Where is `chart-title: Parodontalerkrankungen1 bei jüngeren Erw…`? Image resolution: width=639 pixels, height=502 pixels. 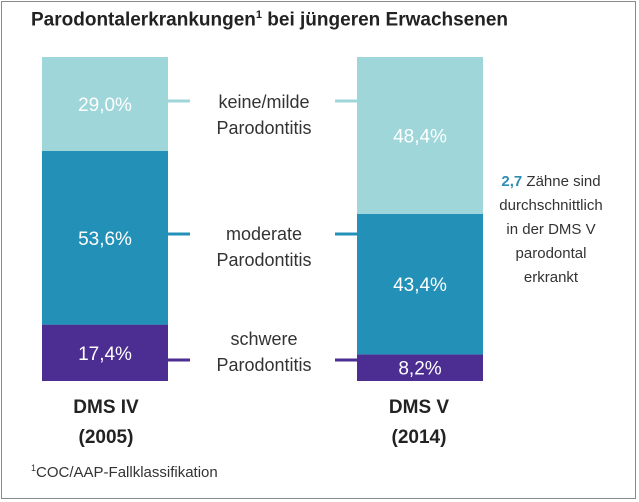 chart-title: Parodontalerkrankungen1 bei jüngeren Erw… is located at coordinates (270, 20).